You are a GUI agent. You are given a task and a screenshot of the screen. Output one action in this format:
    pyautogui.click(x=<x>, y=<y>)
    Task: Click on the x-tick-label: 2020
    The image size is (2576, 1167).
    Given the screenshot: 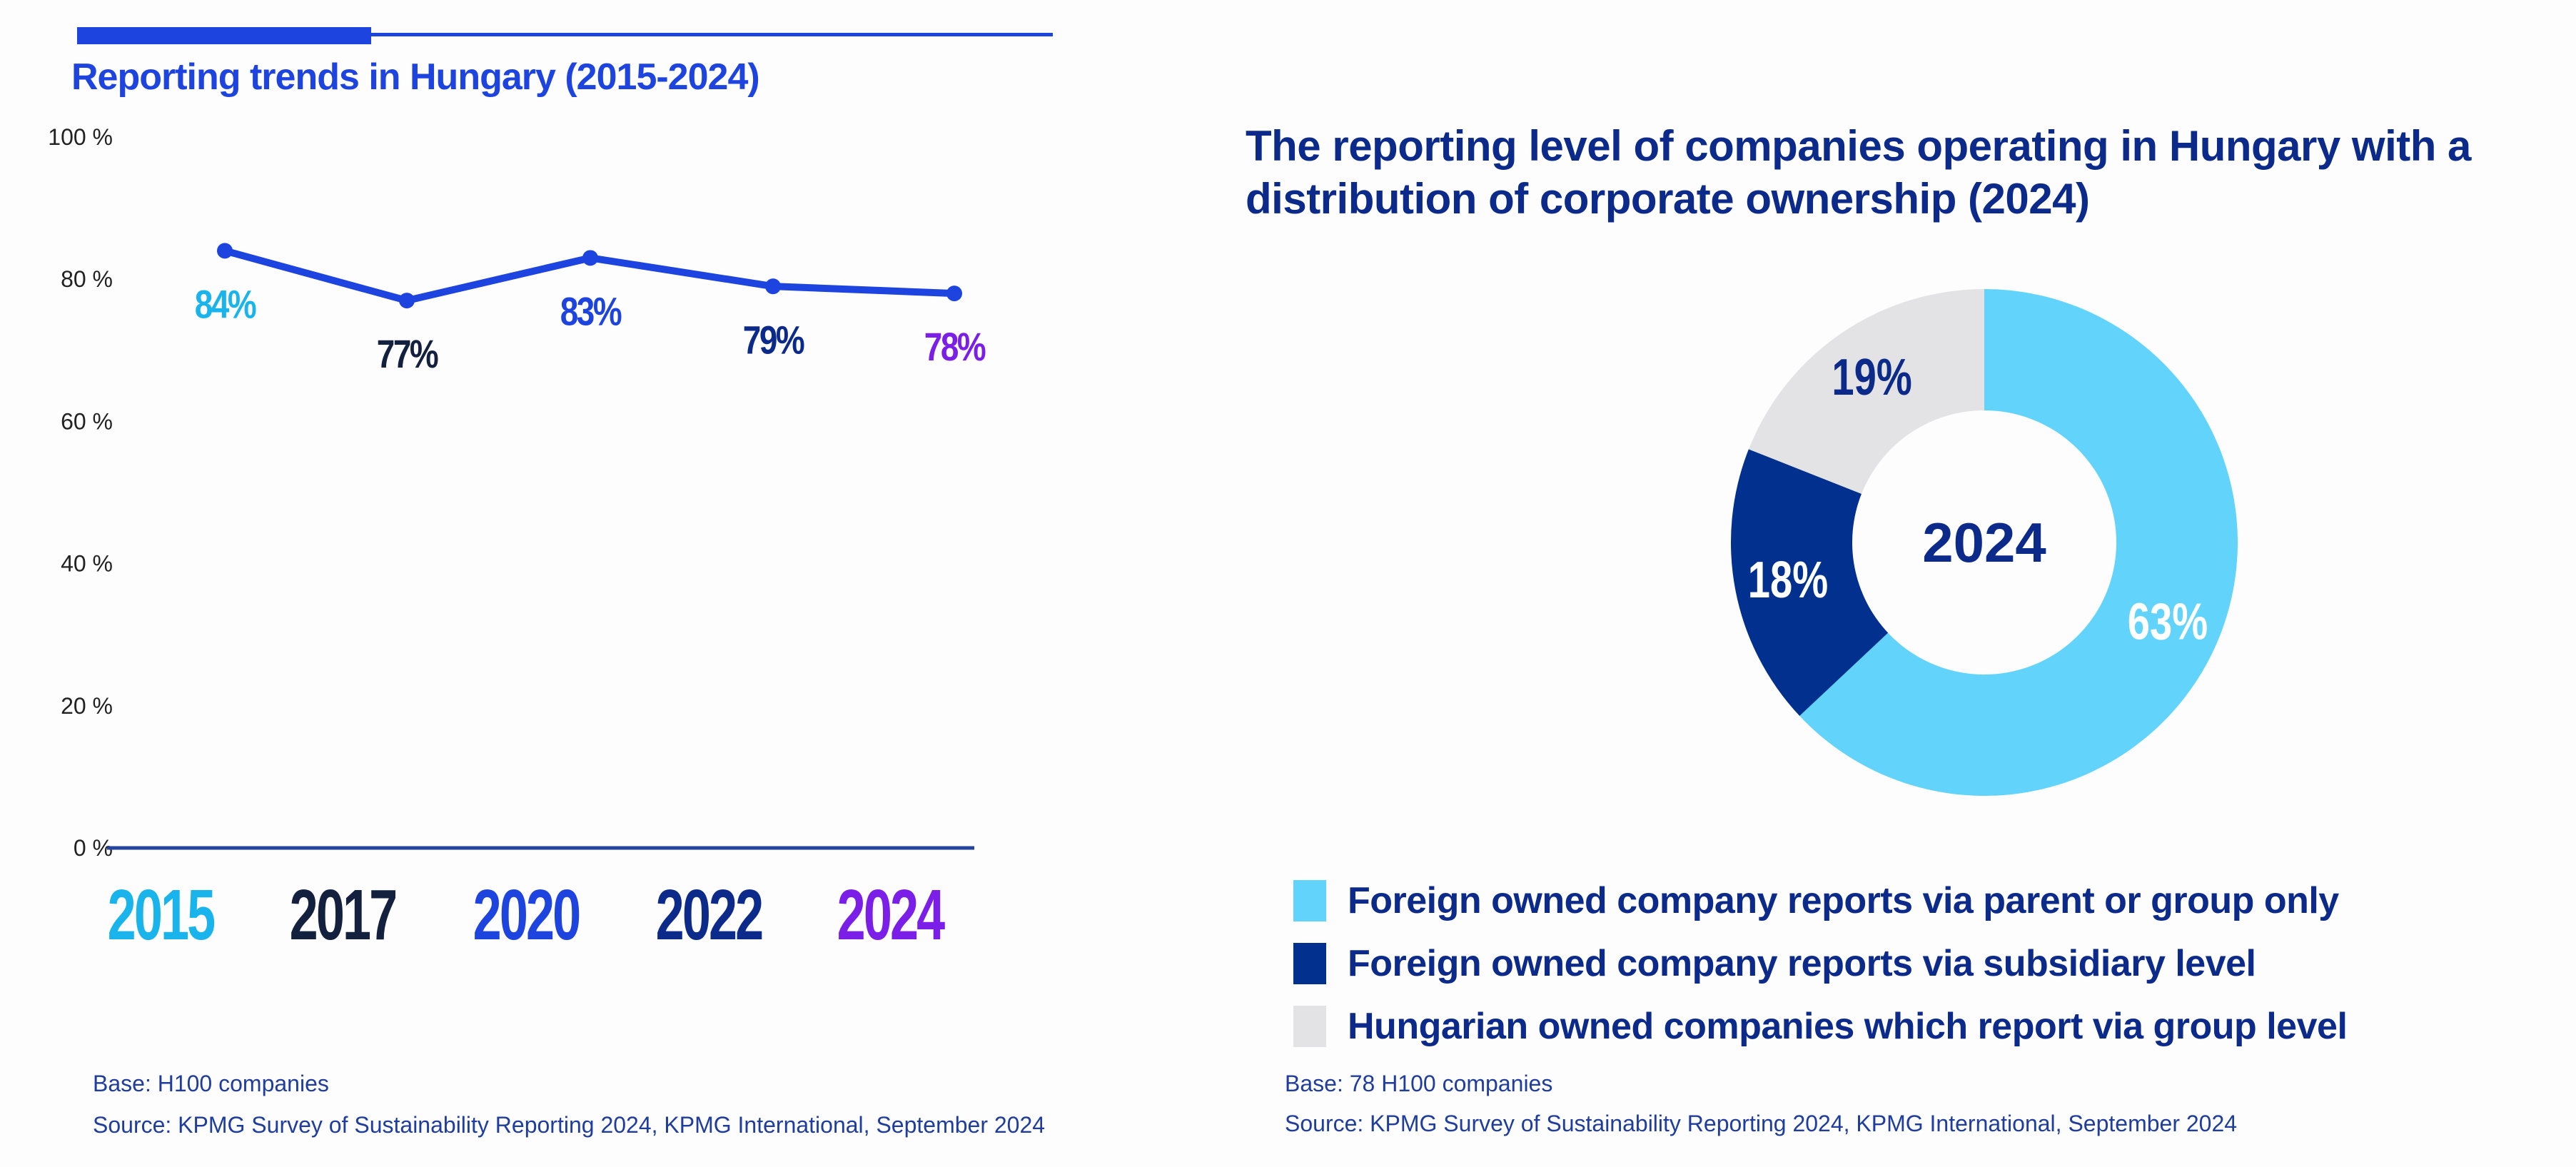 What is the action you would take?
    pyautogui.click(x=526, y=914)
    